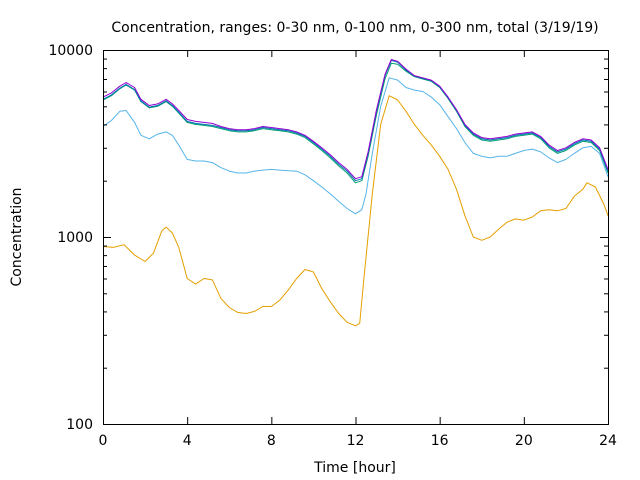 This screenshot has width=640, height=480. I want to click on y-axis-label: Concentration, so click(17, 236).